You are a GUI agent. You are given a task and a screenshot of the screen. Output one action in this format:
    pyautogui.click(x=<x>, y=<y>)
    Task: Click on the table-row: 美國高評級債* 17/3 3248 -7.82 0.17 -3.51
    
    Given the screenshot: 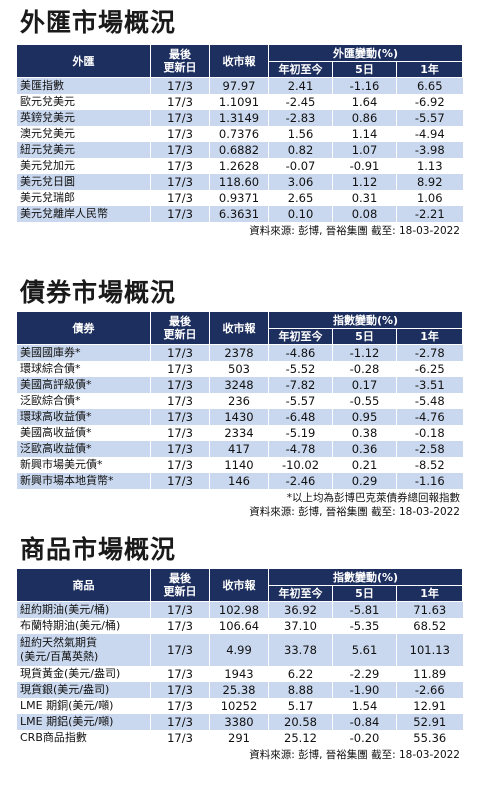 What is the action you would take?
    pyautogui.click(x=239, y=385)
    